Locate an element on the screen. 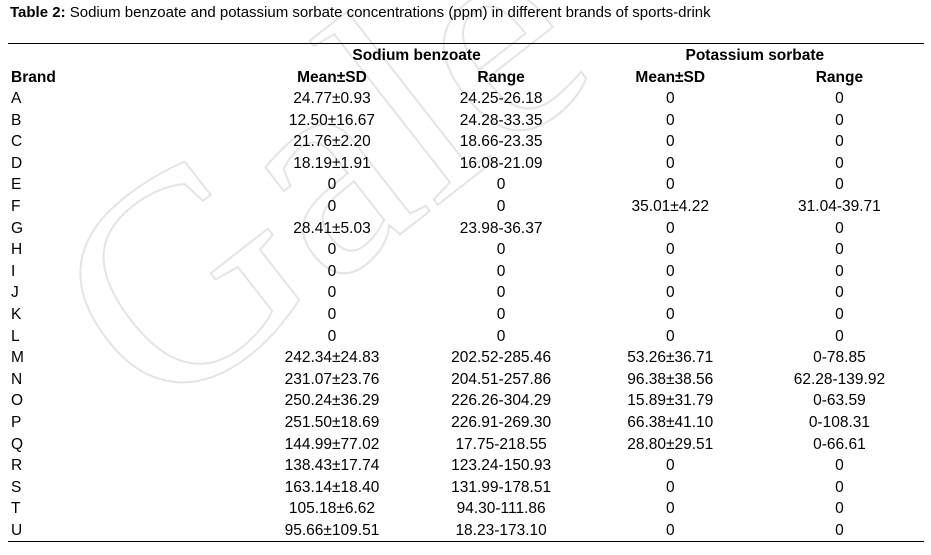 Image resolution: width=931 pixels, height=555 pixels. group-header-potassium-sorbate: Potassium sorbate is located at coordinates (755, 55).